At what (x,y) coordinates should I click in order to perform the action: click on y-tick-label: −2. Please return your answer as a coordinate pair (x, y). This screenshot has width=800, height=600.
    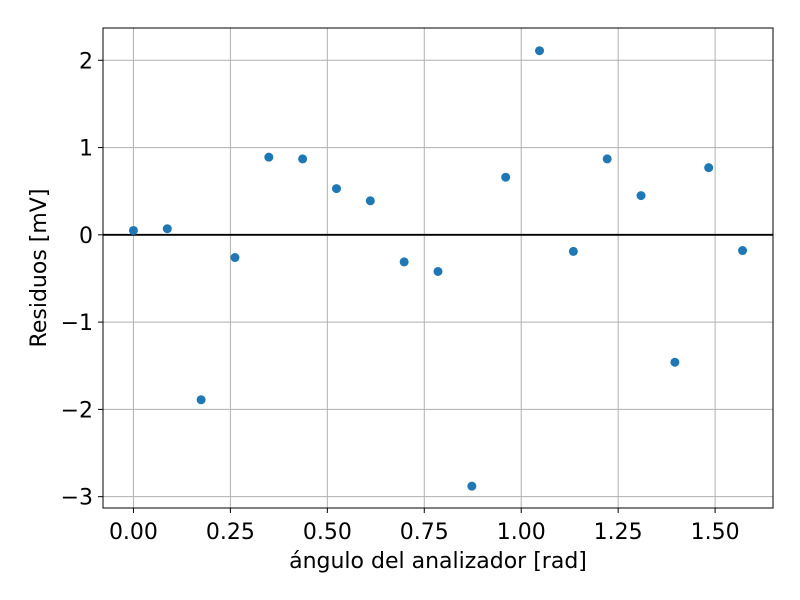
    Looking at the image, I should click on (77, 410).